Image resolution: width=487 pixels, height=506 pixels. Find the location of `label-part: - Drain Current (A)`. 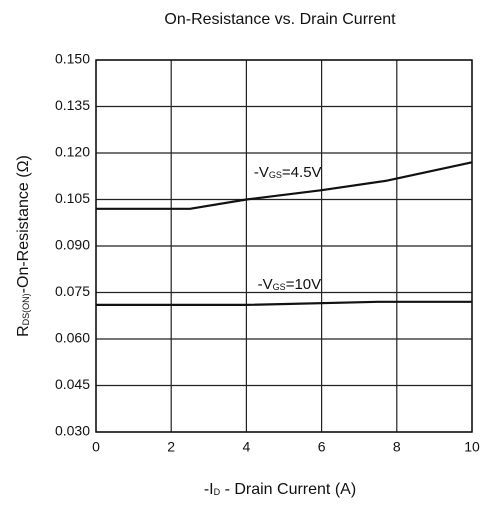

label-part: - Drain Current (A) is located at coordinates (288, 489).